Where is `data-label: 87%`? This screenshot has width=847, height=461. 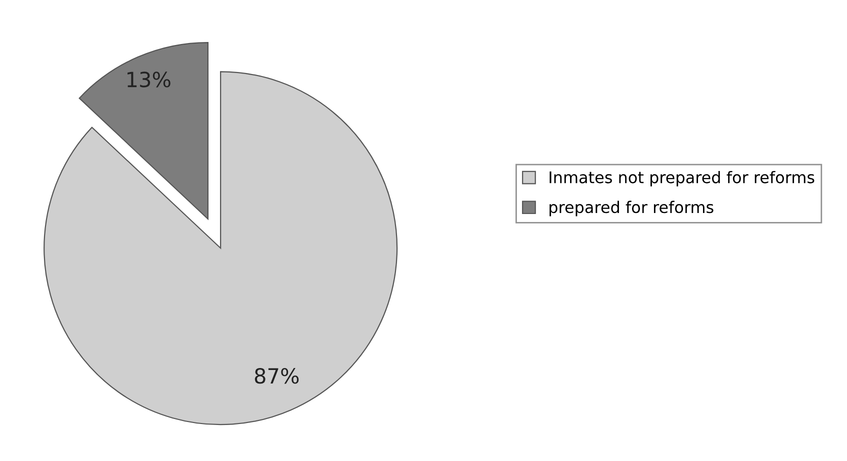
data-label: 87% is located at coordinates (276, 376).